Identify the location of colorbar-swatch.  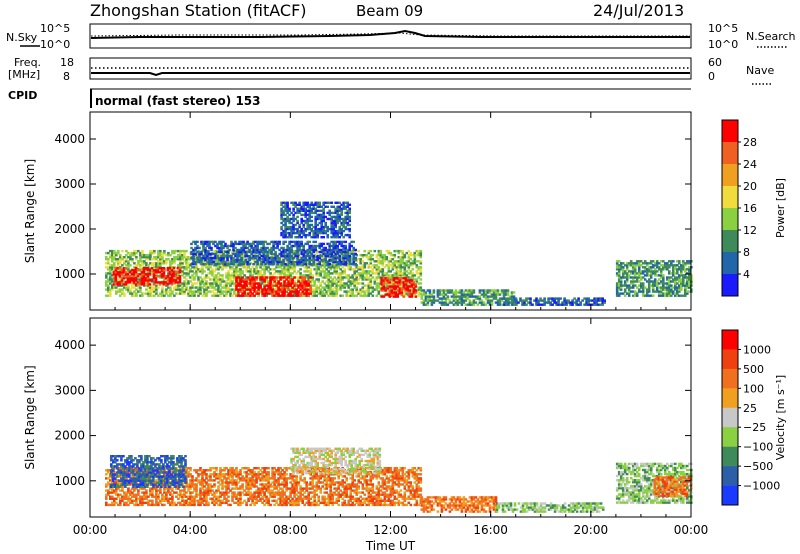
(730, 197).